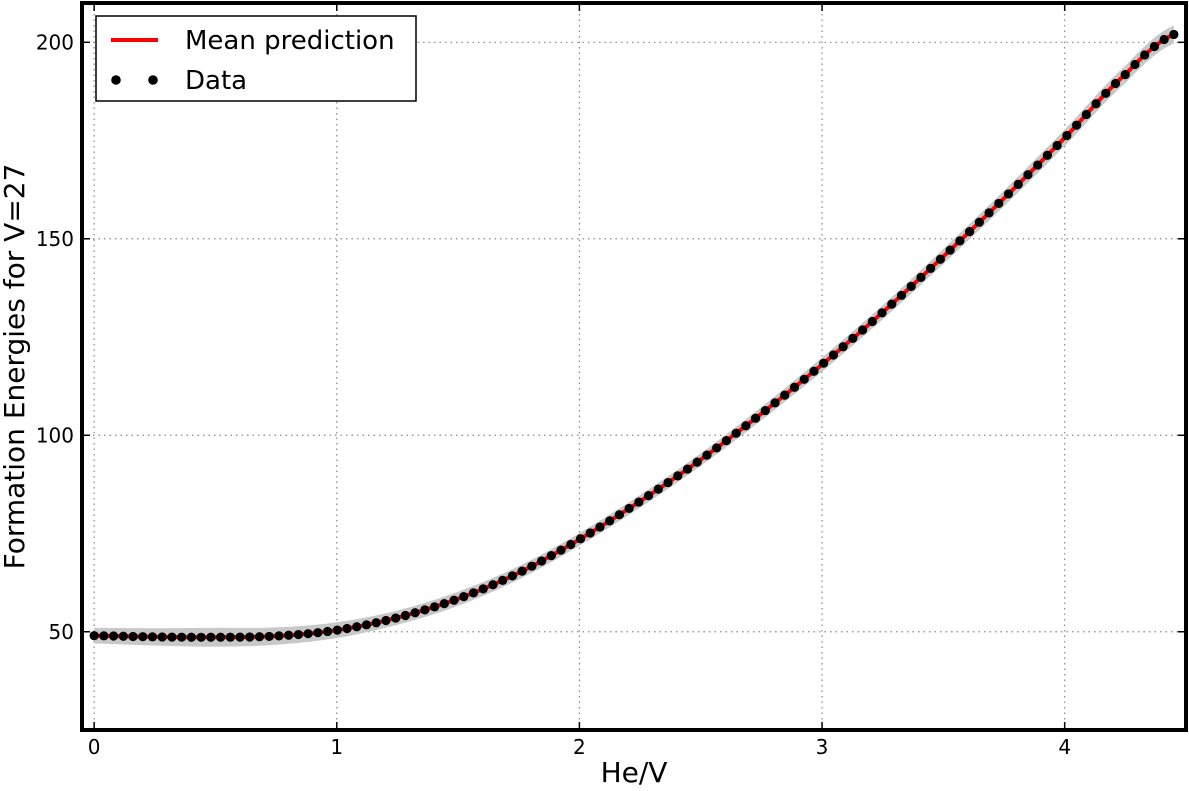 The width and height of the screenshot is (1189, 791). Describe the element at coordinates (634, 771) in the screenshot. I see `x-axis-title: He/V` at that location.